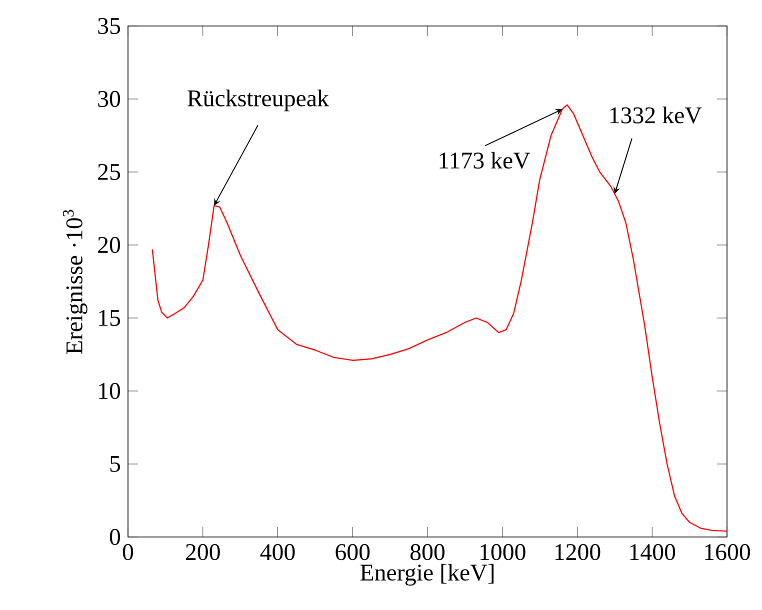  I want to click on y-tick-label: 10, so click(109, 391).